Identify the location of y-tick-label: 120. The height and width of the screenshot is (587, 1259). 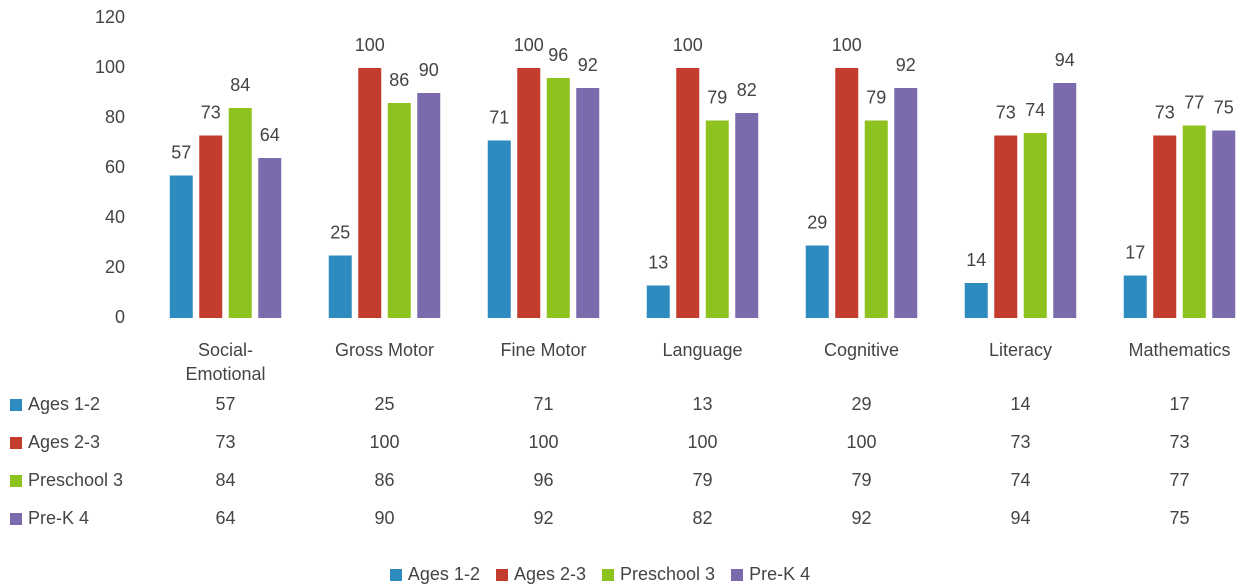
(110, 17).